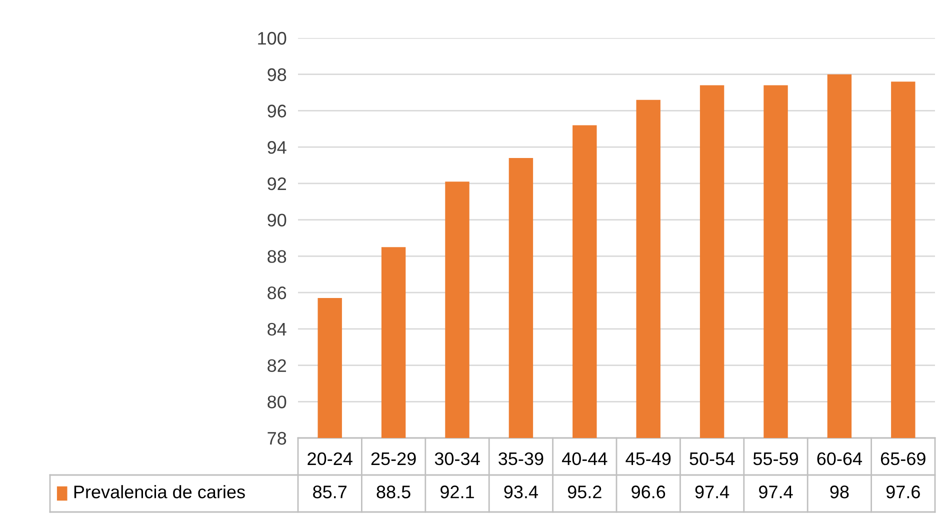  Describe the element at coordinates (277, 402) in the screenshot. I see `y-tick-label: 80` at that location.